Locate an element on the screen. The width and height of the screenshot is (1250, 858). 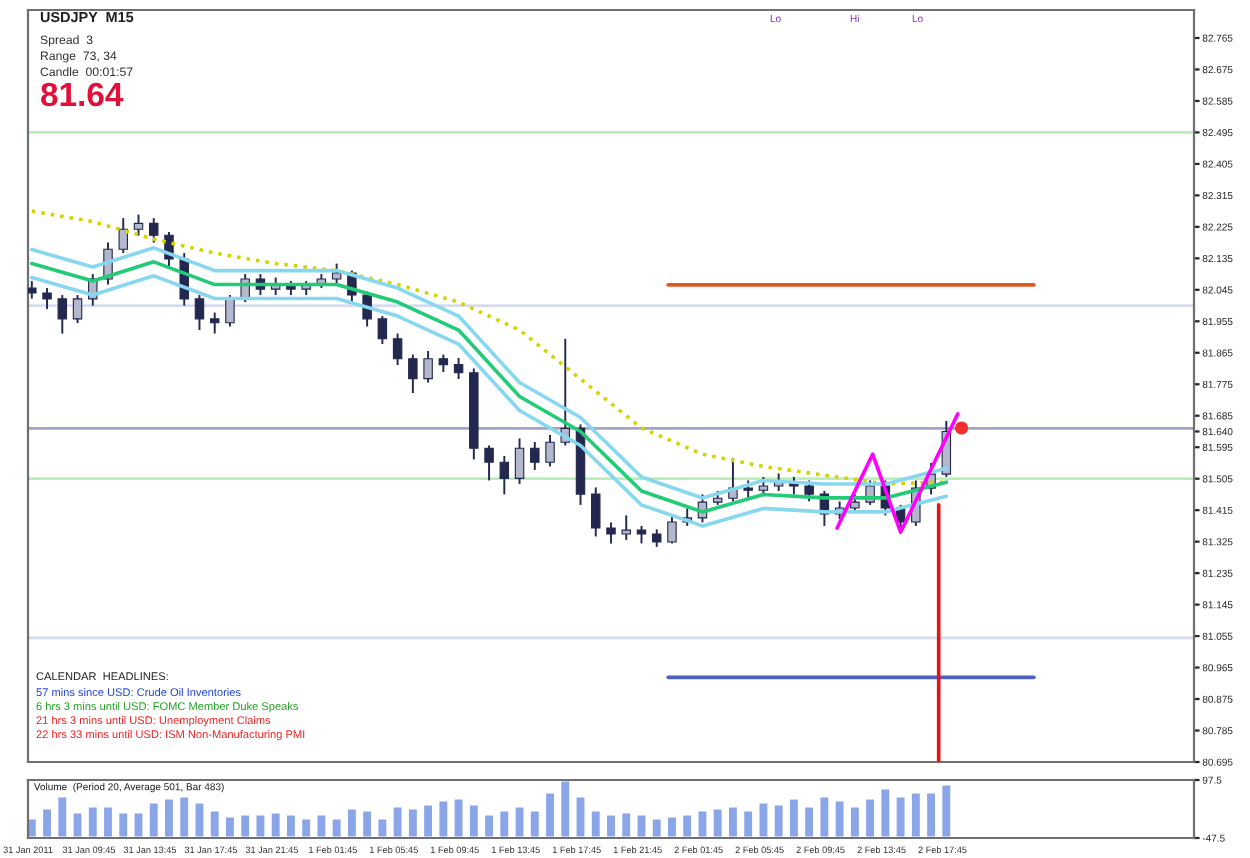
annotation: 81.64 is located at coordinates (82, 94).